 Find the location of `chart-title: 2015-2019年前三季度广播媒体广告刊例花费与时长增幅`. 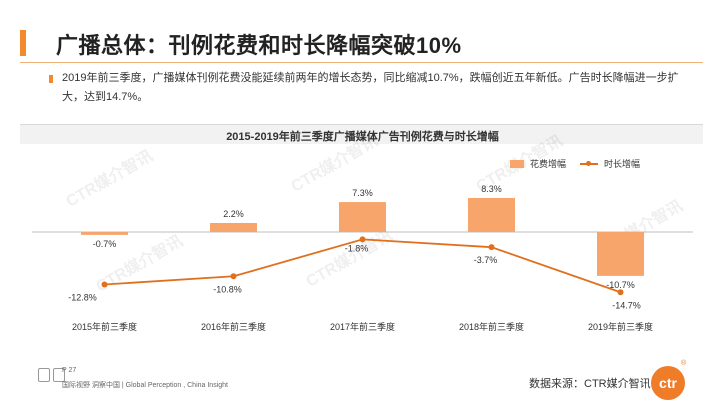

chart-title: 2015-2019年前三季度广播媒体广告刊例花费与时长增幅 is located at coordinates (362, 137).